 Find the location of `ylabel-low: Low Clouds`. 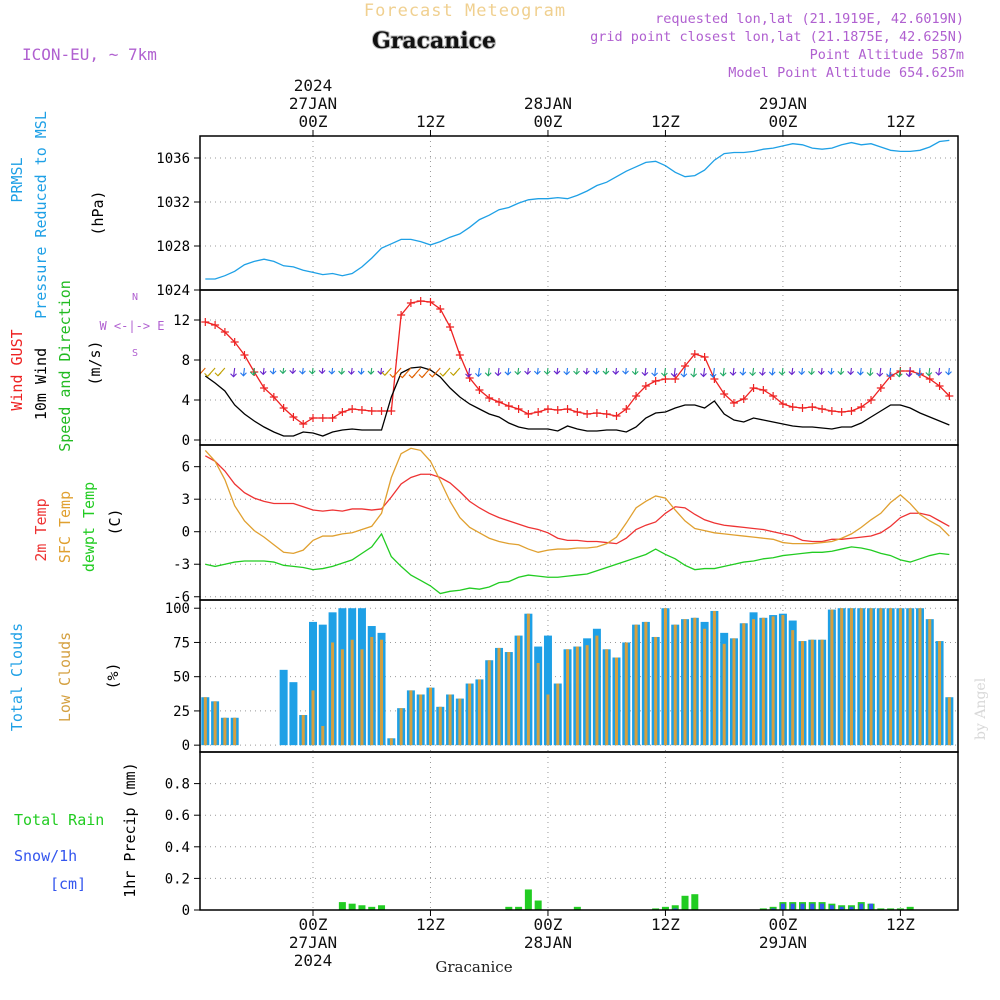

ylabel-low: Low Clouds is located at coordinates (65, 677).